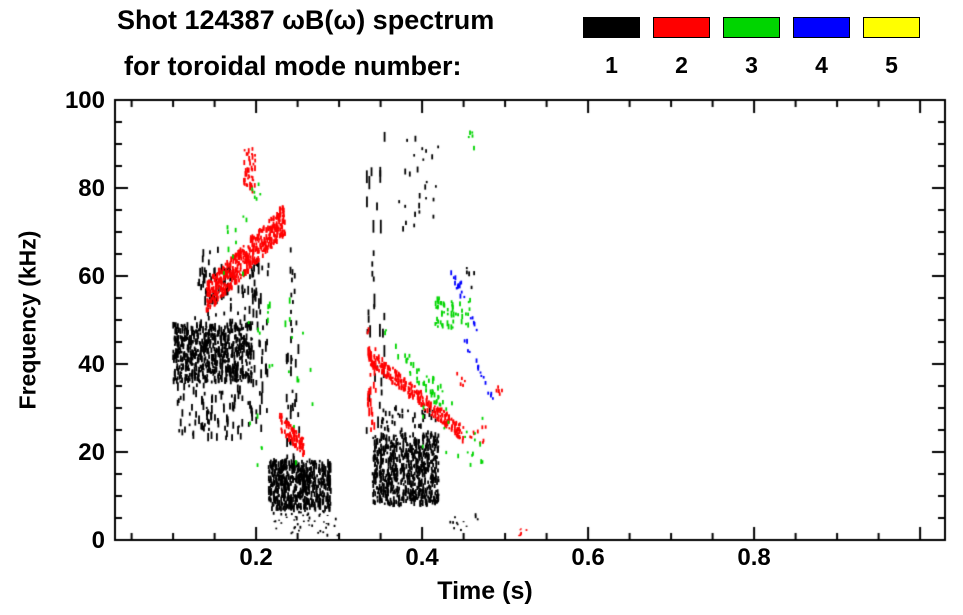 The height and width of the screenshot is (615, 963). What do you see at coordinates (91, 188) in the screenshot?
I see `y-tick-label-80: 80` at bounding box center [91, 188].